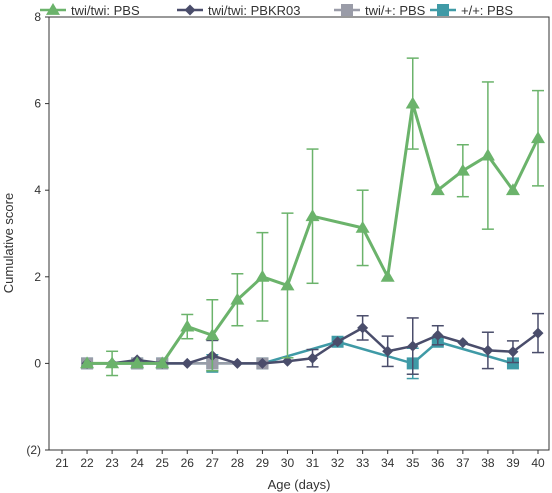  What do you see at coordinates (313, 463) in the screenshot?
I see `x-tick-label: 31` at bounding box center [313, 463].